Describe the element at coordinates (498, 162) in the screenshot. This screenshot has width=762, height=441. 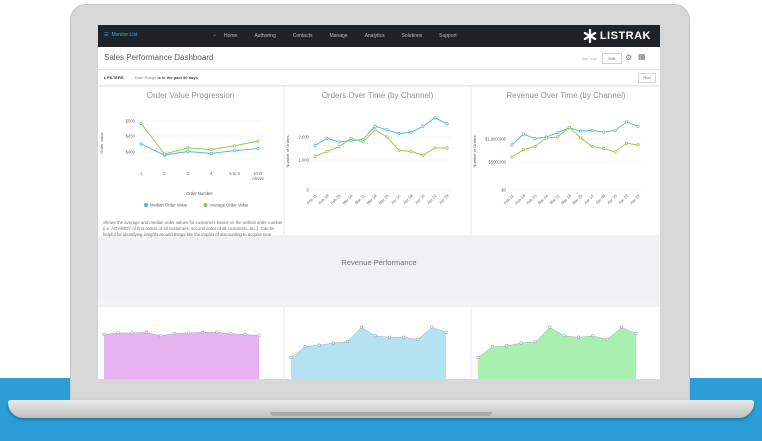
I see `y-tick-label: $500,000` at that location.